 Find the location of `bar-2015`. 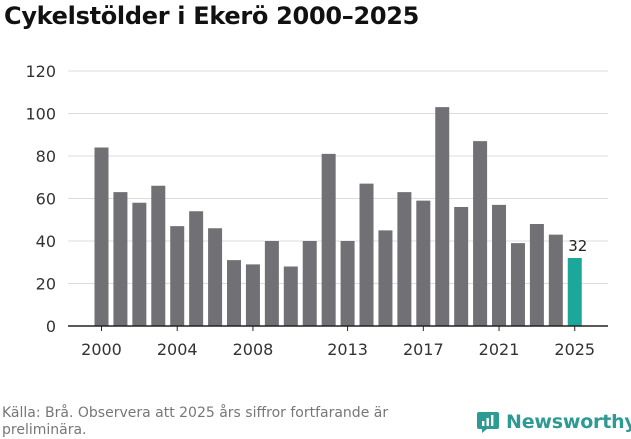

bar-2015 is located at coordinates (385, 278).